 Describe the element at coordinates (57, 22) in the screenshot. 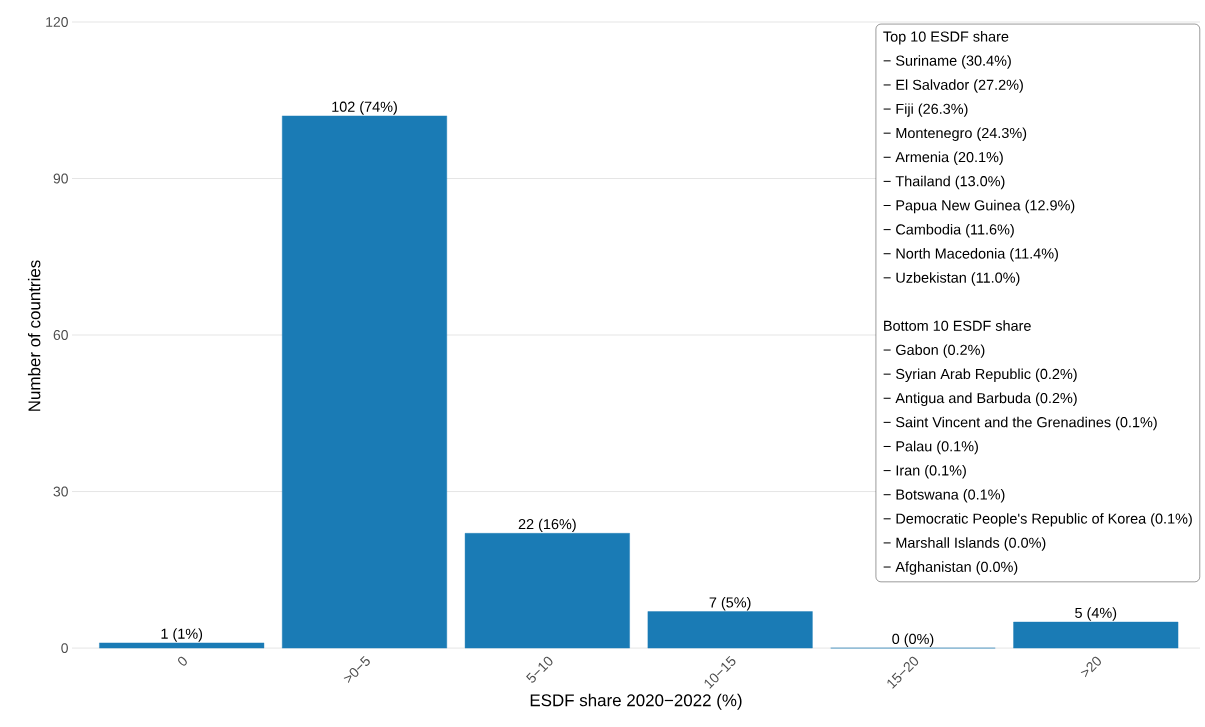

I see `y-tick-label: 120` at that location.